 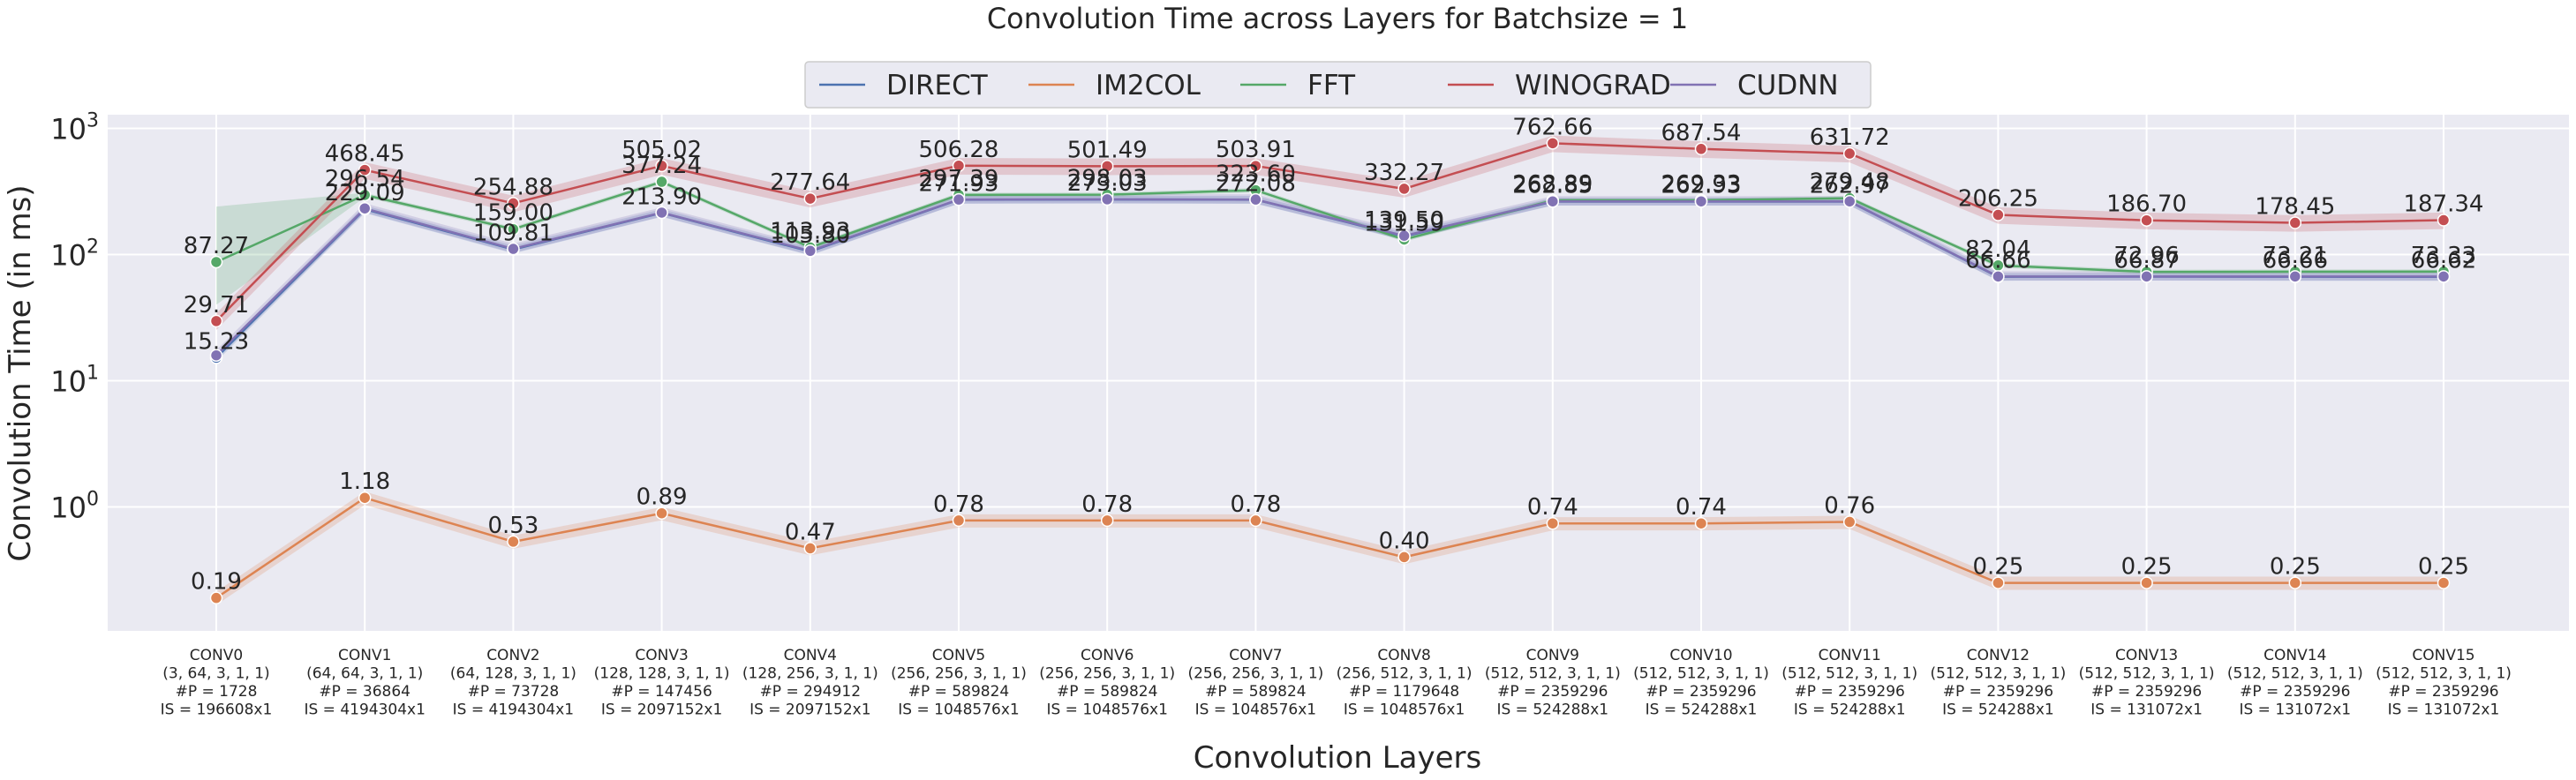 I want to click on line-im2col, so click(x=1330, y=547).